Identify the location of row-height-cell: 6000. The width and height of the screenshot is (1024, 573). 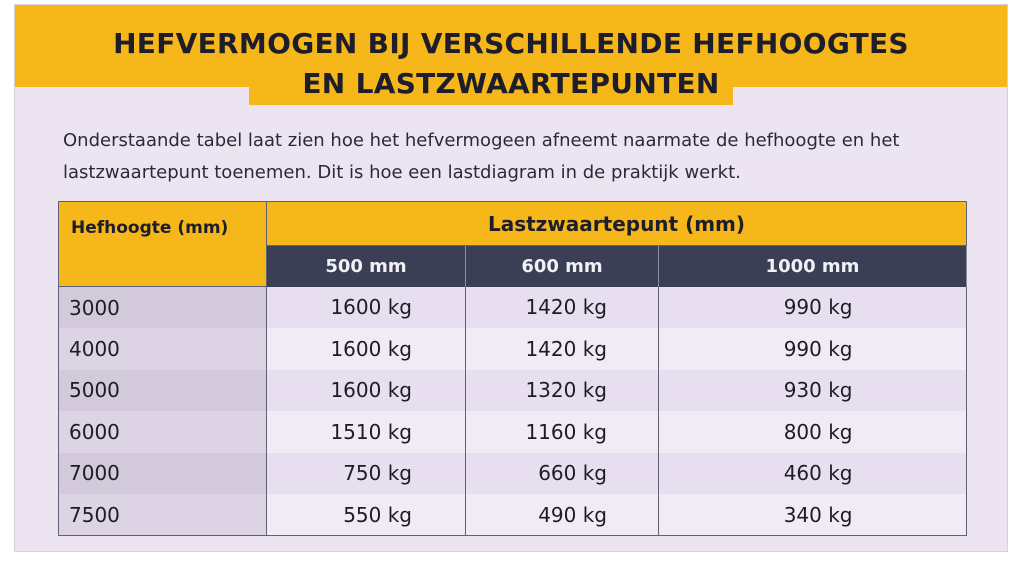
(162, 432).